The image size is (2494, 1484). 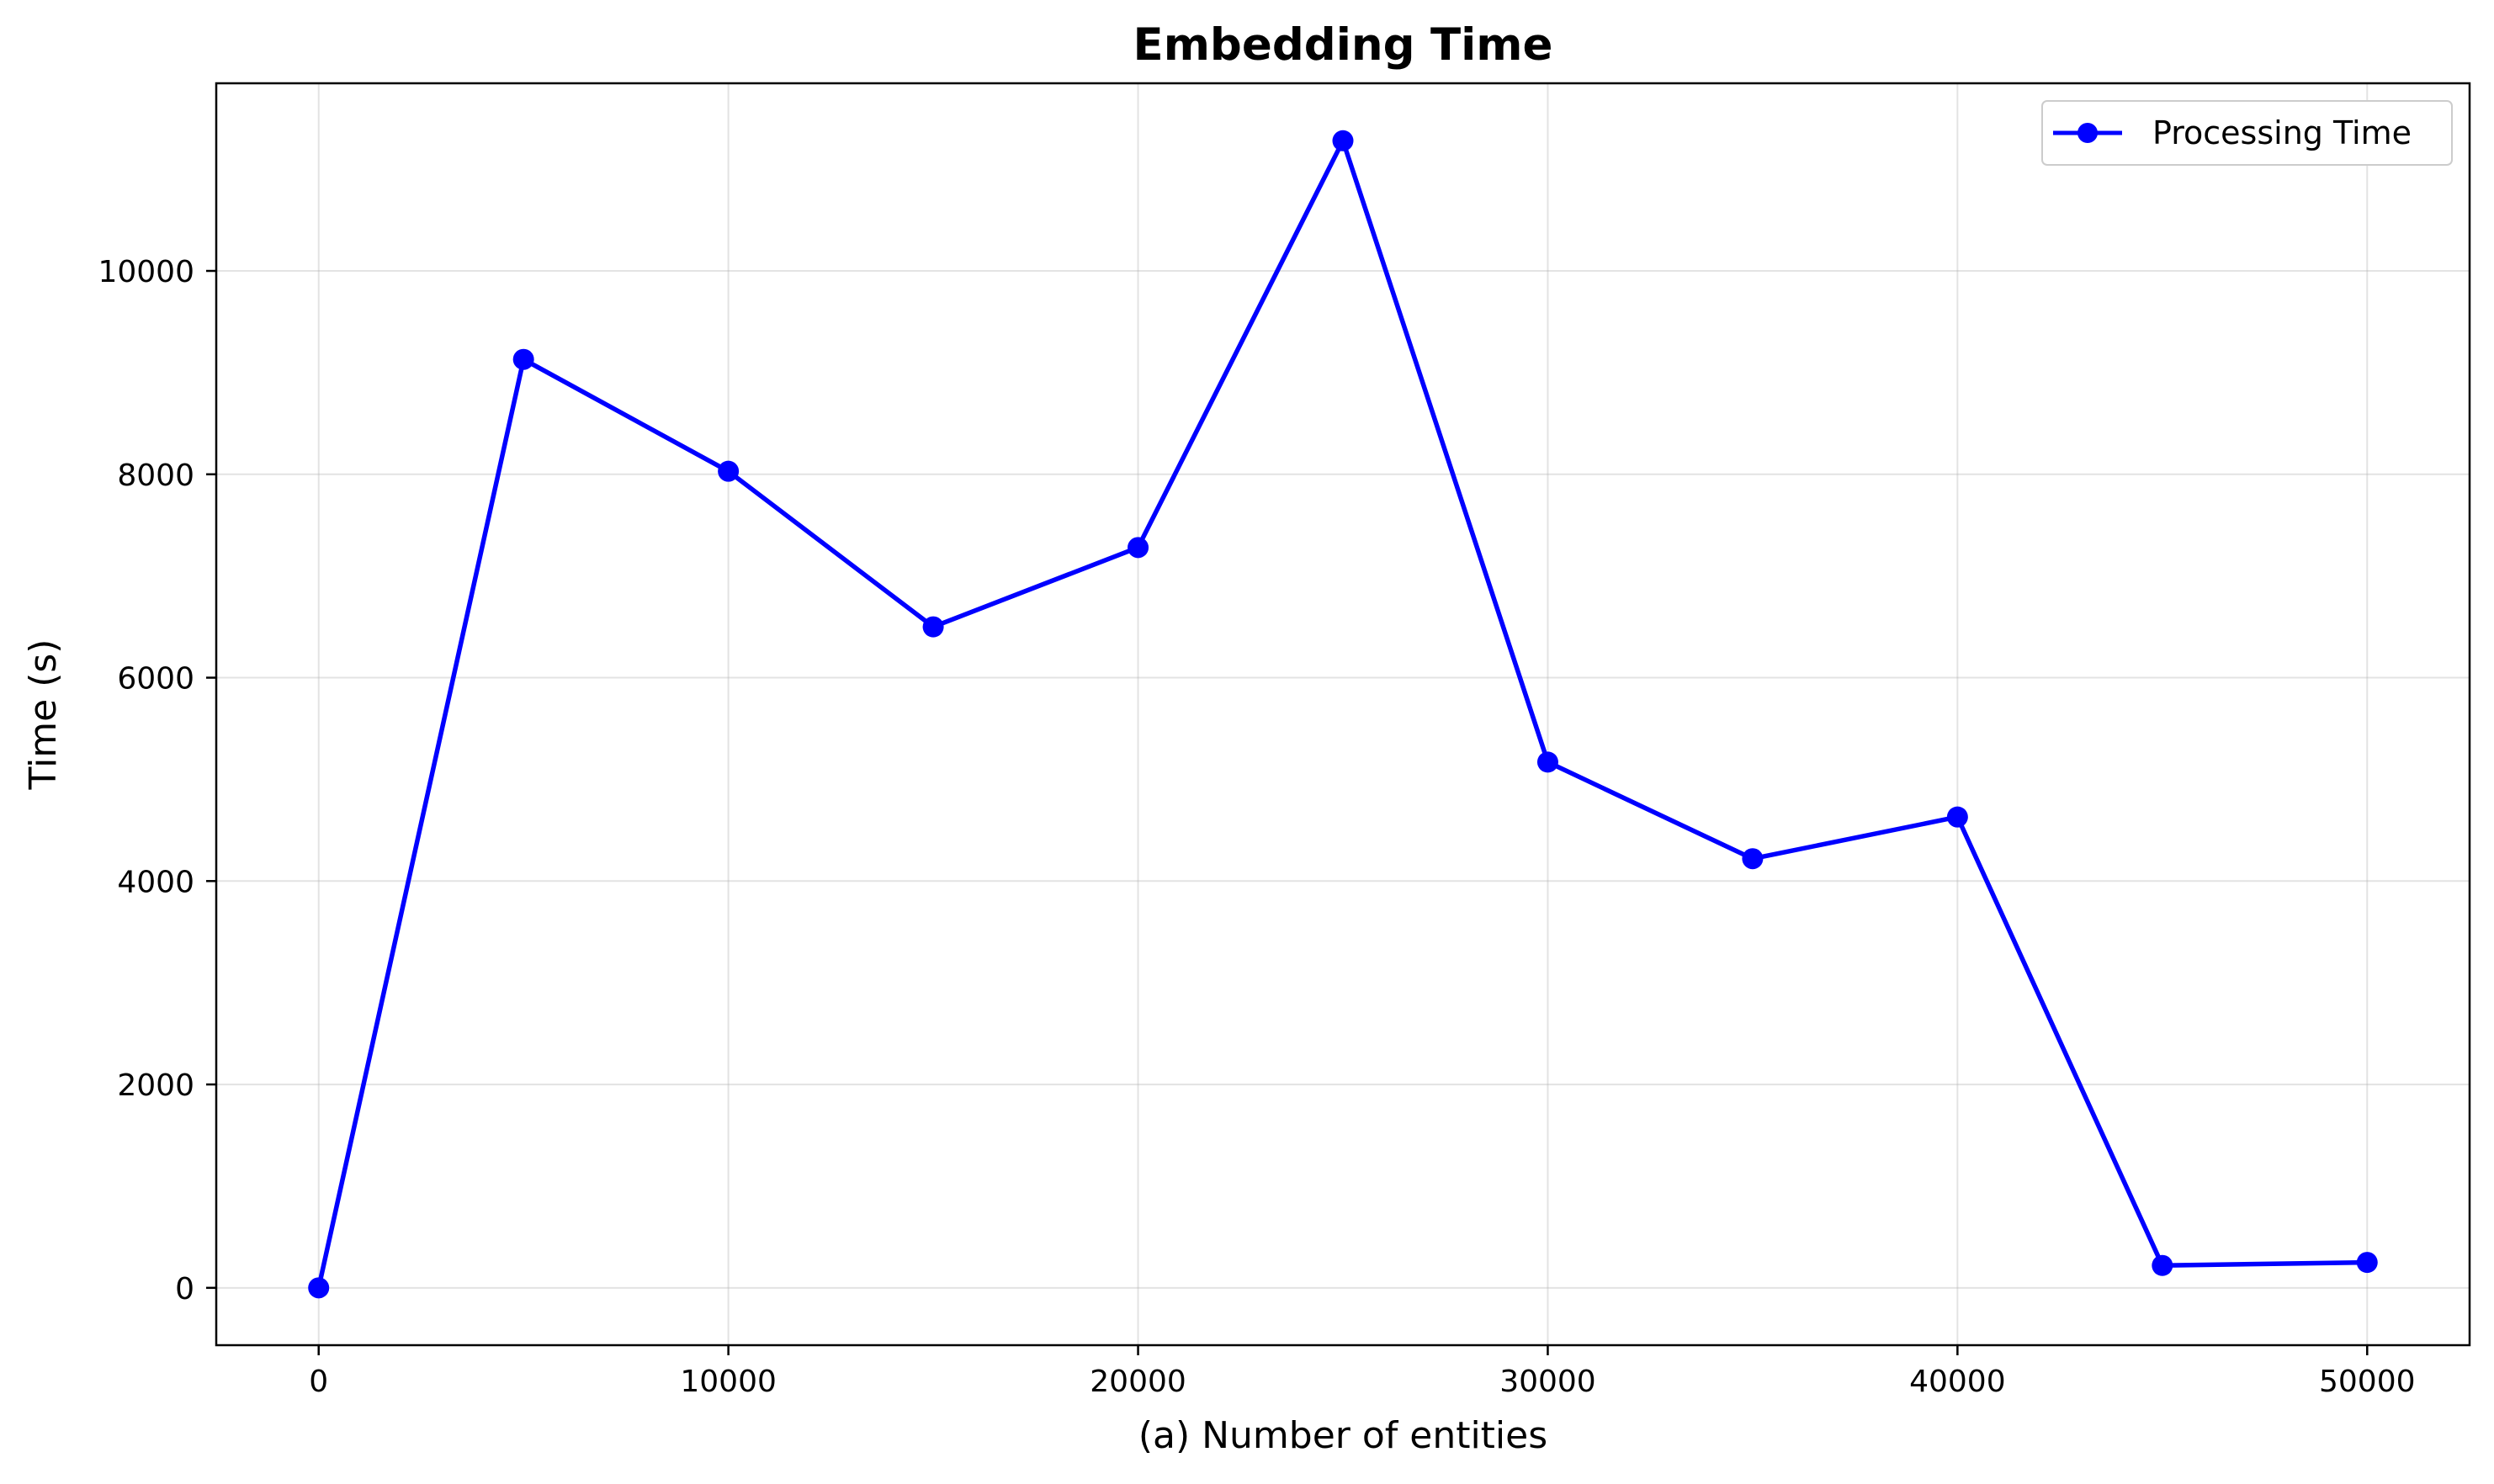 What do you see at coordinates (1958, 1382) in the screenshot?
I see `x-tick-label: 40000` at bounding box center [1958, 1382].